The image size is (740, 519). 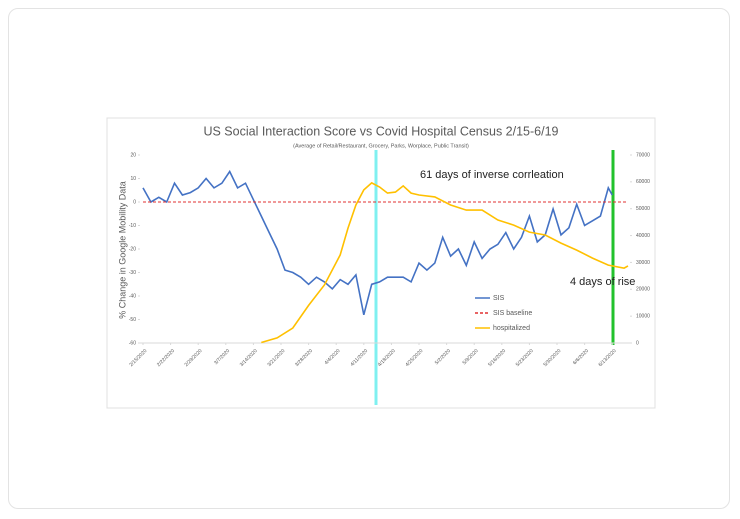 What do you see at coordinates (643, 182) in the screenshot?
I see `y2-tick-label: 60000` at bounding box center [643, 182].